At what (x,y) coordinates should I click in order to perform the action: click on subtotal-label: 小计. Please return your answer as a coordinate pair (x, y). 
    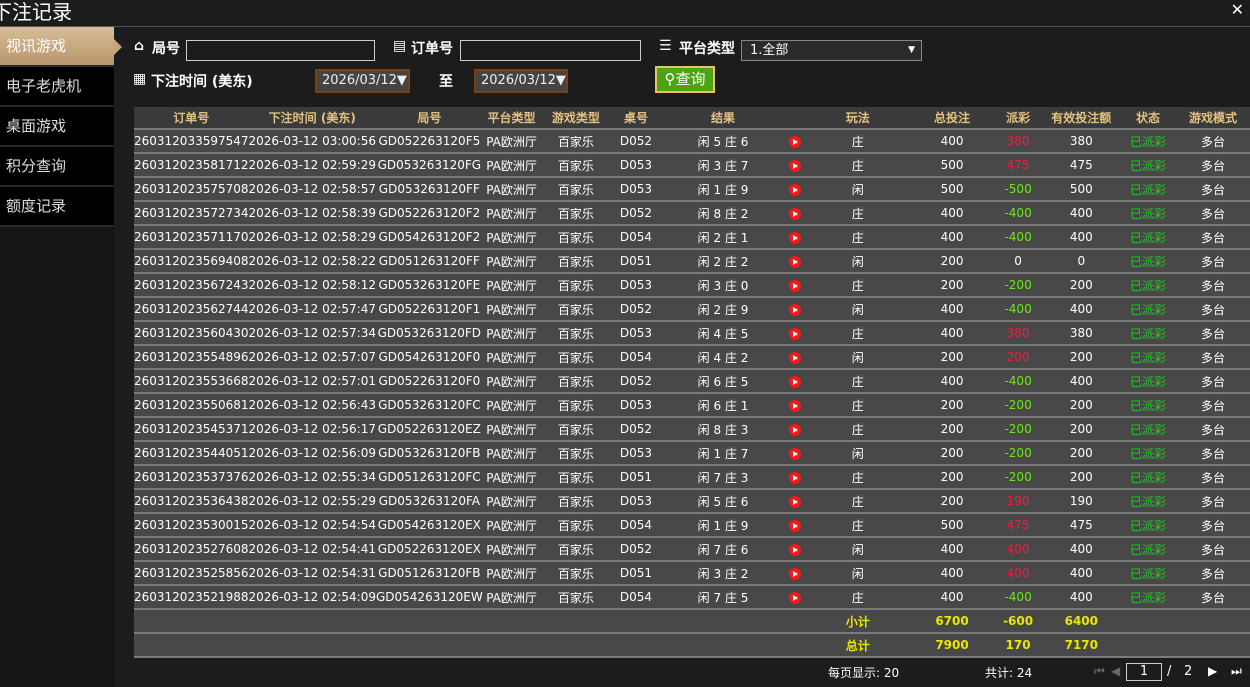
    Looking at the image, I should click on (858, 621).